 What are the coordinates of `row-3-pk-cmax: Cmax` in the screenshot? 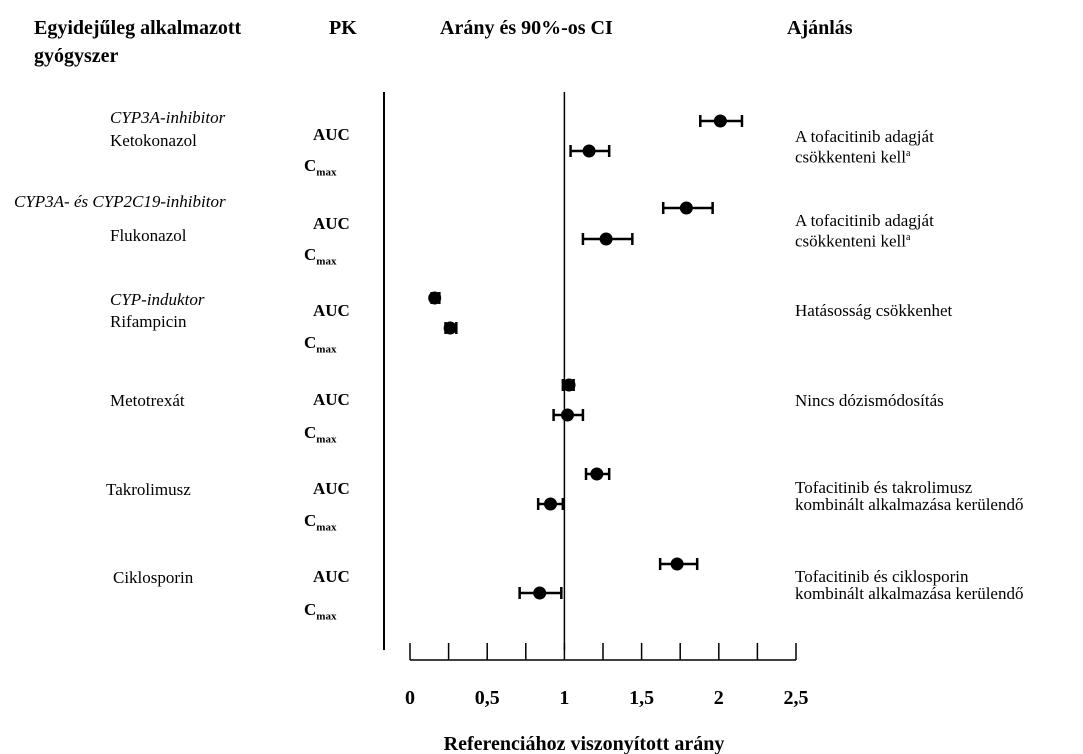 It's located at (320, 344).